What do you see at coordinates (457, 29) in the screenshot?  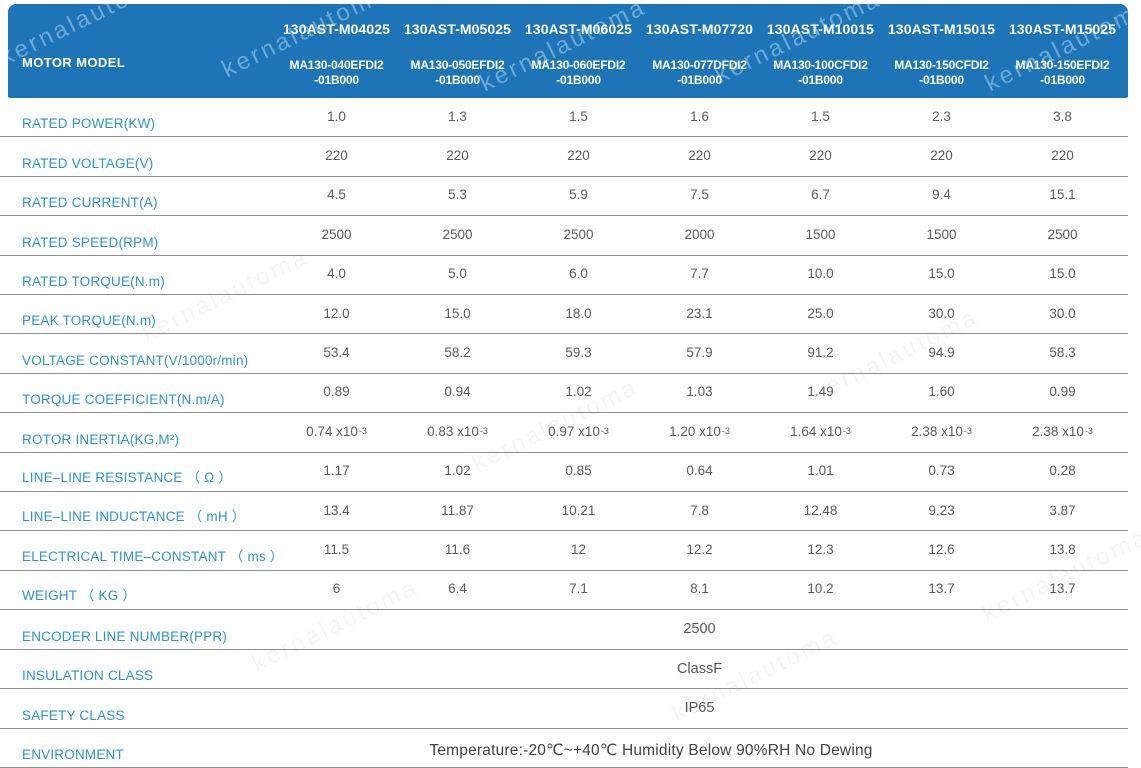 I see `motor-model-number: 130AST-M05025` at bounding box center [457, 29].